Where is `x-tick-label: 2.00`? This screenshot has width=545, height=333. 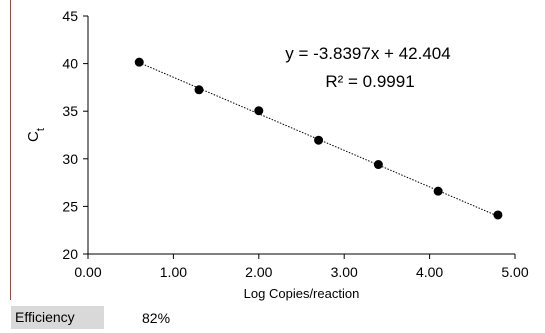 x-tick-label: 2.00 is located at coordinates (258, 272).